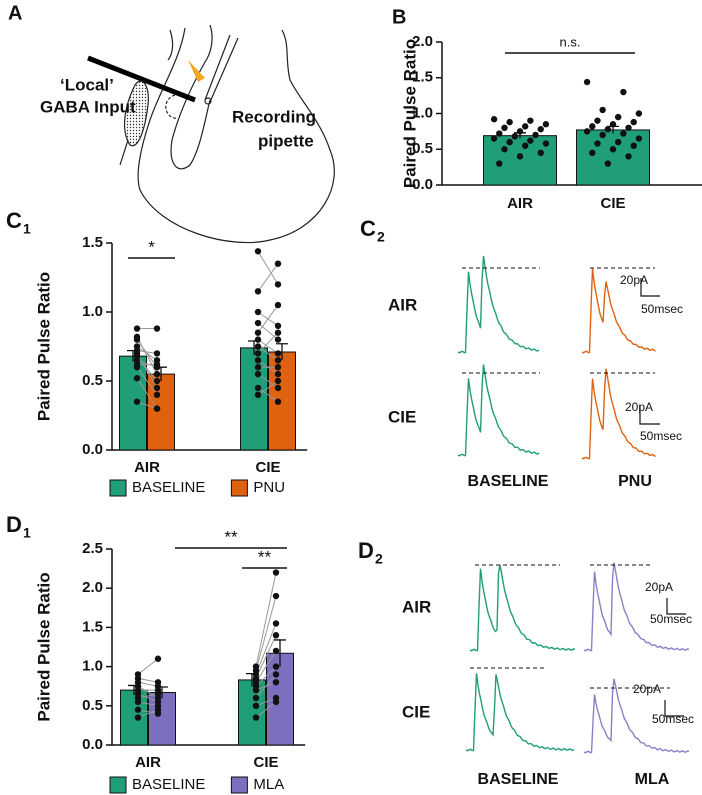 This screenshot has height=795, width=702. I want to click on legend-label: BASELINE, so click(168, 784).